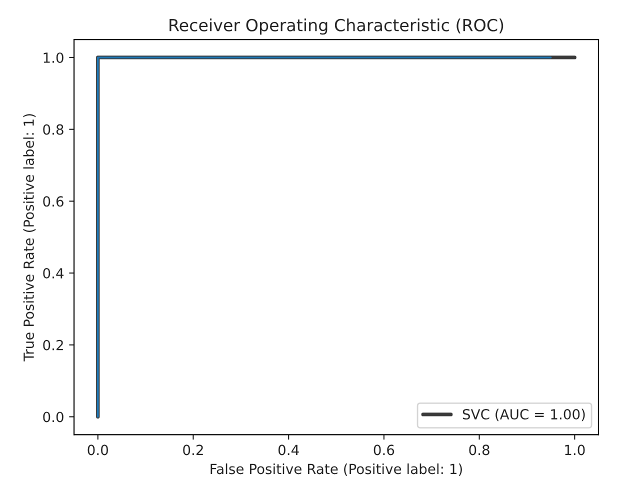 The image size is (617, 494). Describe the element at coordinates (193, 450) in the screenshot. I see `x-tick-label: 0.2` at that location.